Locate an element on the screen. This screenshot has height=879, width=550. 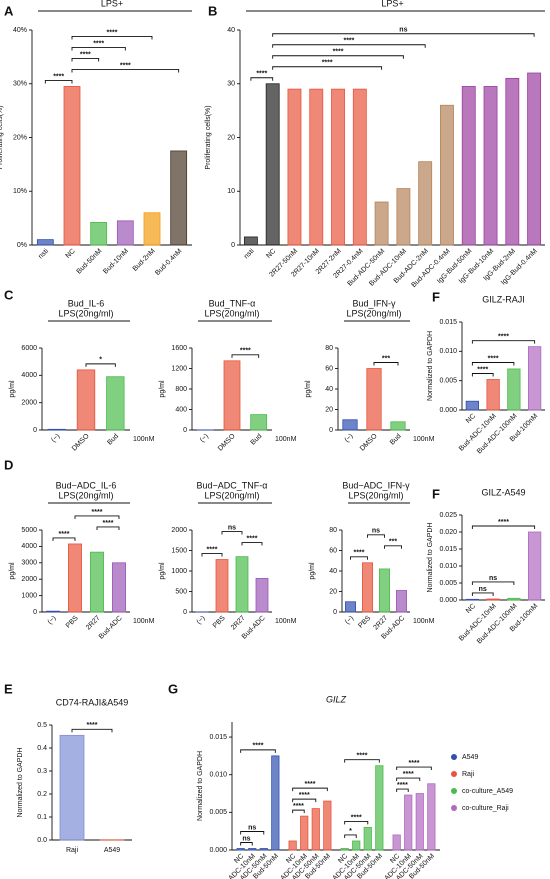
x-tick-label: Bud-10nM is located at coordinates (116, 262).